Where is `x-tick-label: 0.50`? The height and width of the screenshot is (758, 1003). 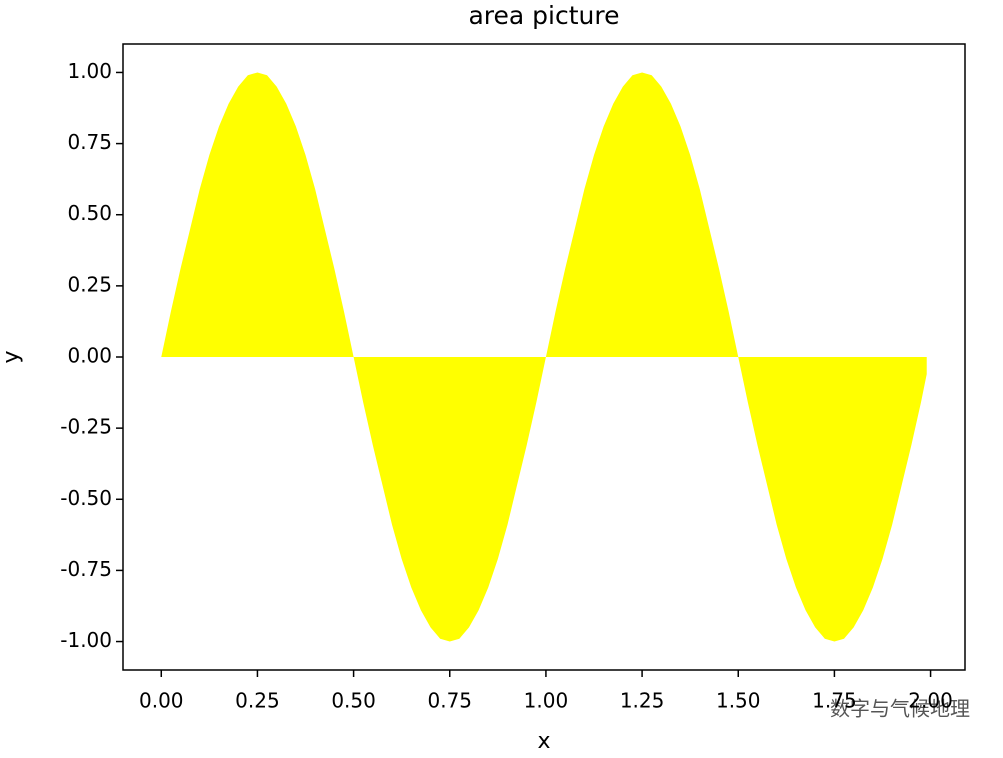
x-tick-label: 0.50 is located at coordinates (353, 701).